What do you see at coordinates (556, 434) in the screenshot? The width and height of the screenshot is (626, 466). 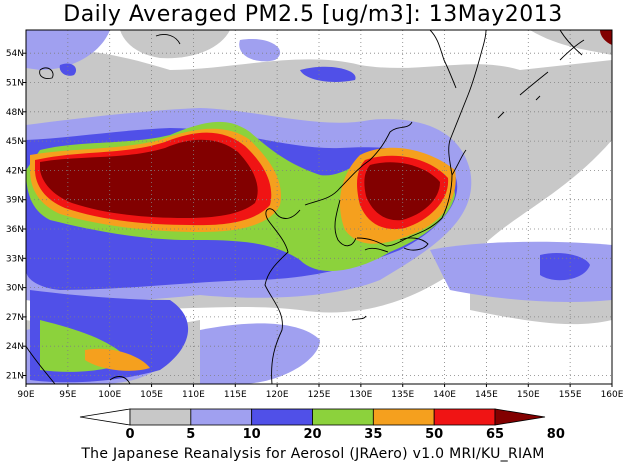 I see `colorbar-label: 80` at bounding box center [556, 434].